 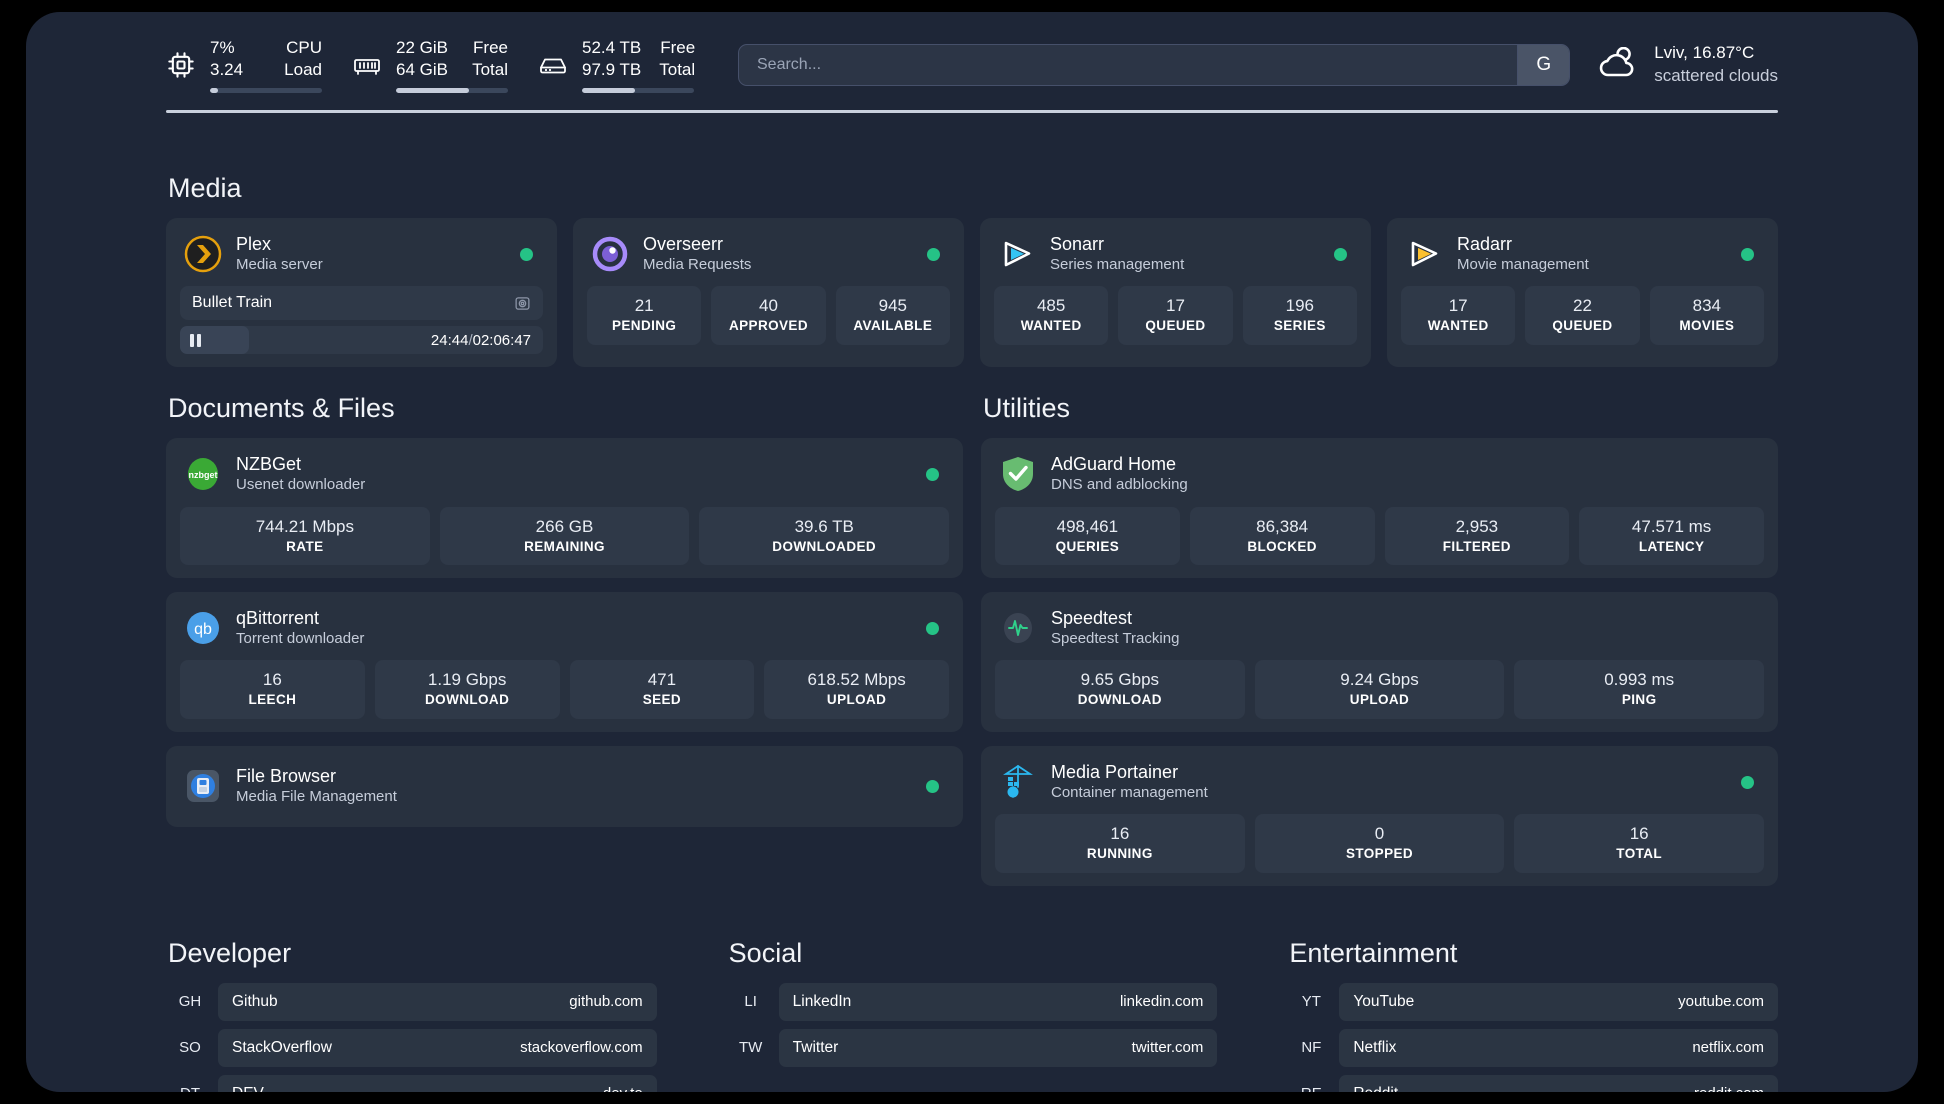 What do you see at coordinates (361, 320) in the screenshot?
I see `plex-now-playing: Bullet Train 24:44/02:06:47` at bounding box center [361, 320].